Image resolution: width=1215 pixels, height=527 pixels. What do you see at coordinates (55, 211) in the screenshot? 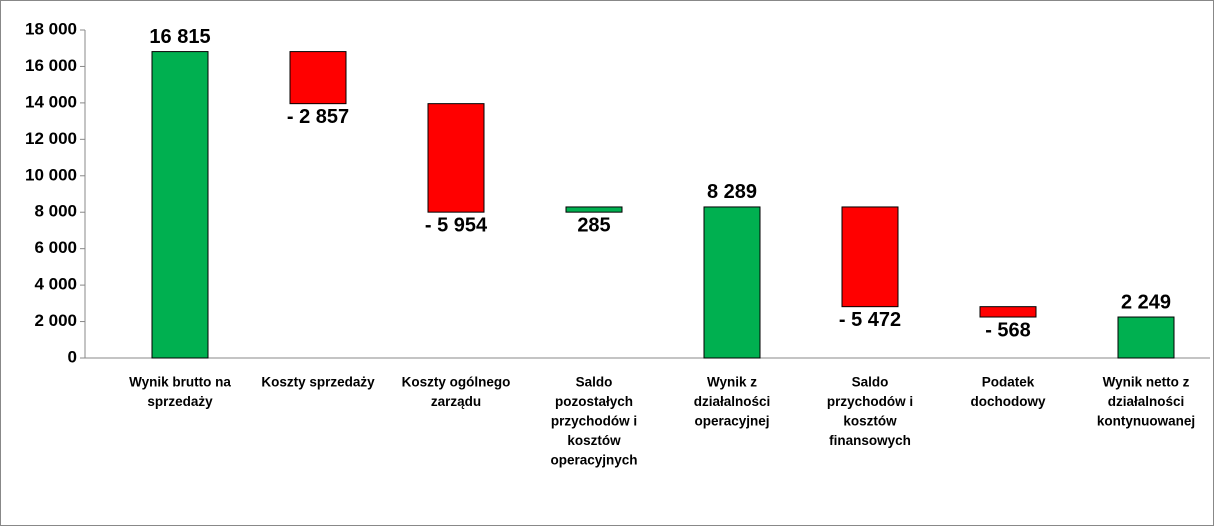
I see `y-tick-label: 8 000` at bounding box center [55, 211].